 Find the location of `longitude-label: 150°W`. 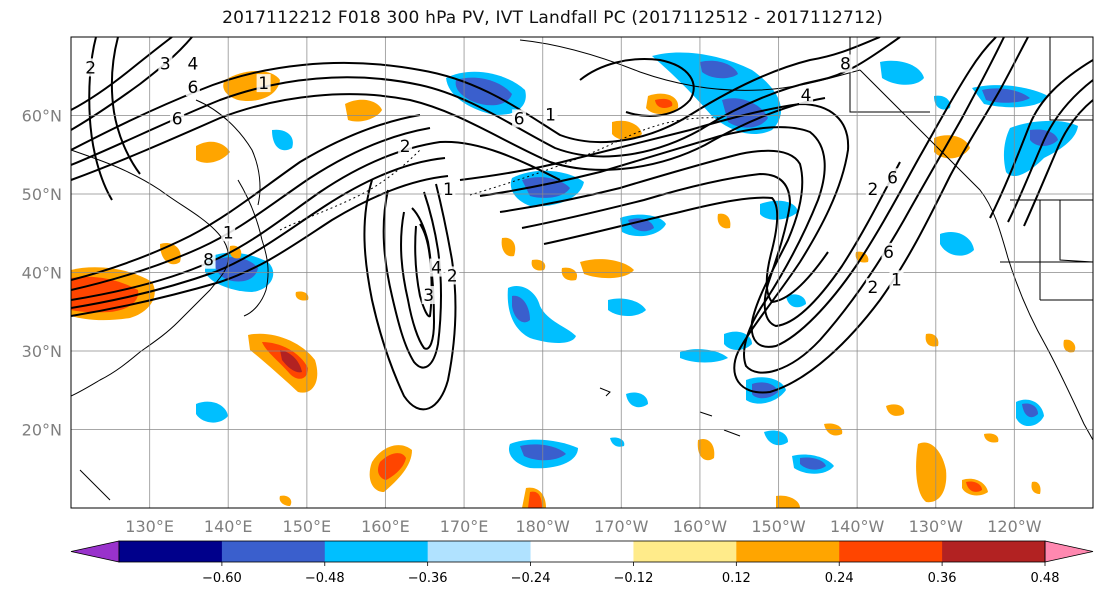

longitude-label: 150°W is located at coordinates (778, 526).